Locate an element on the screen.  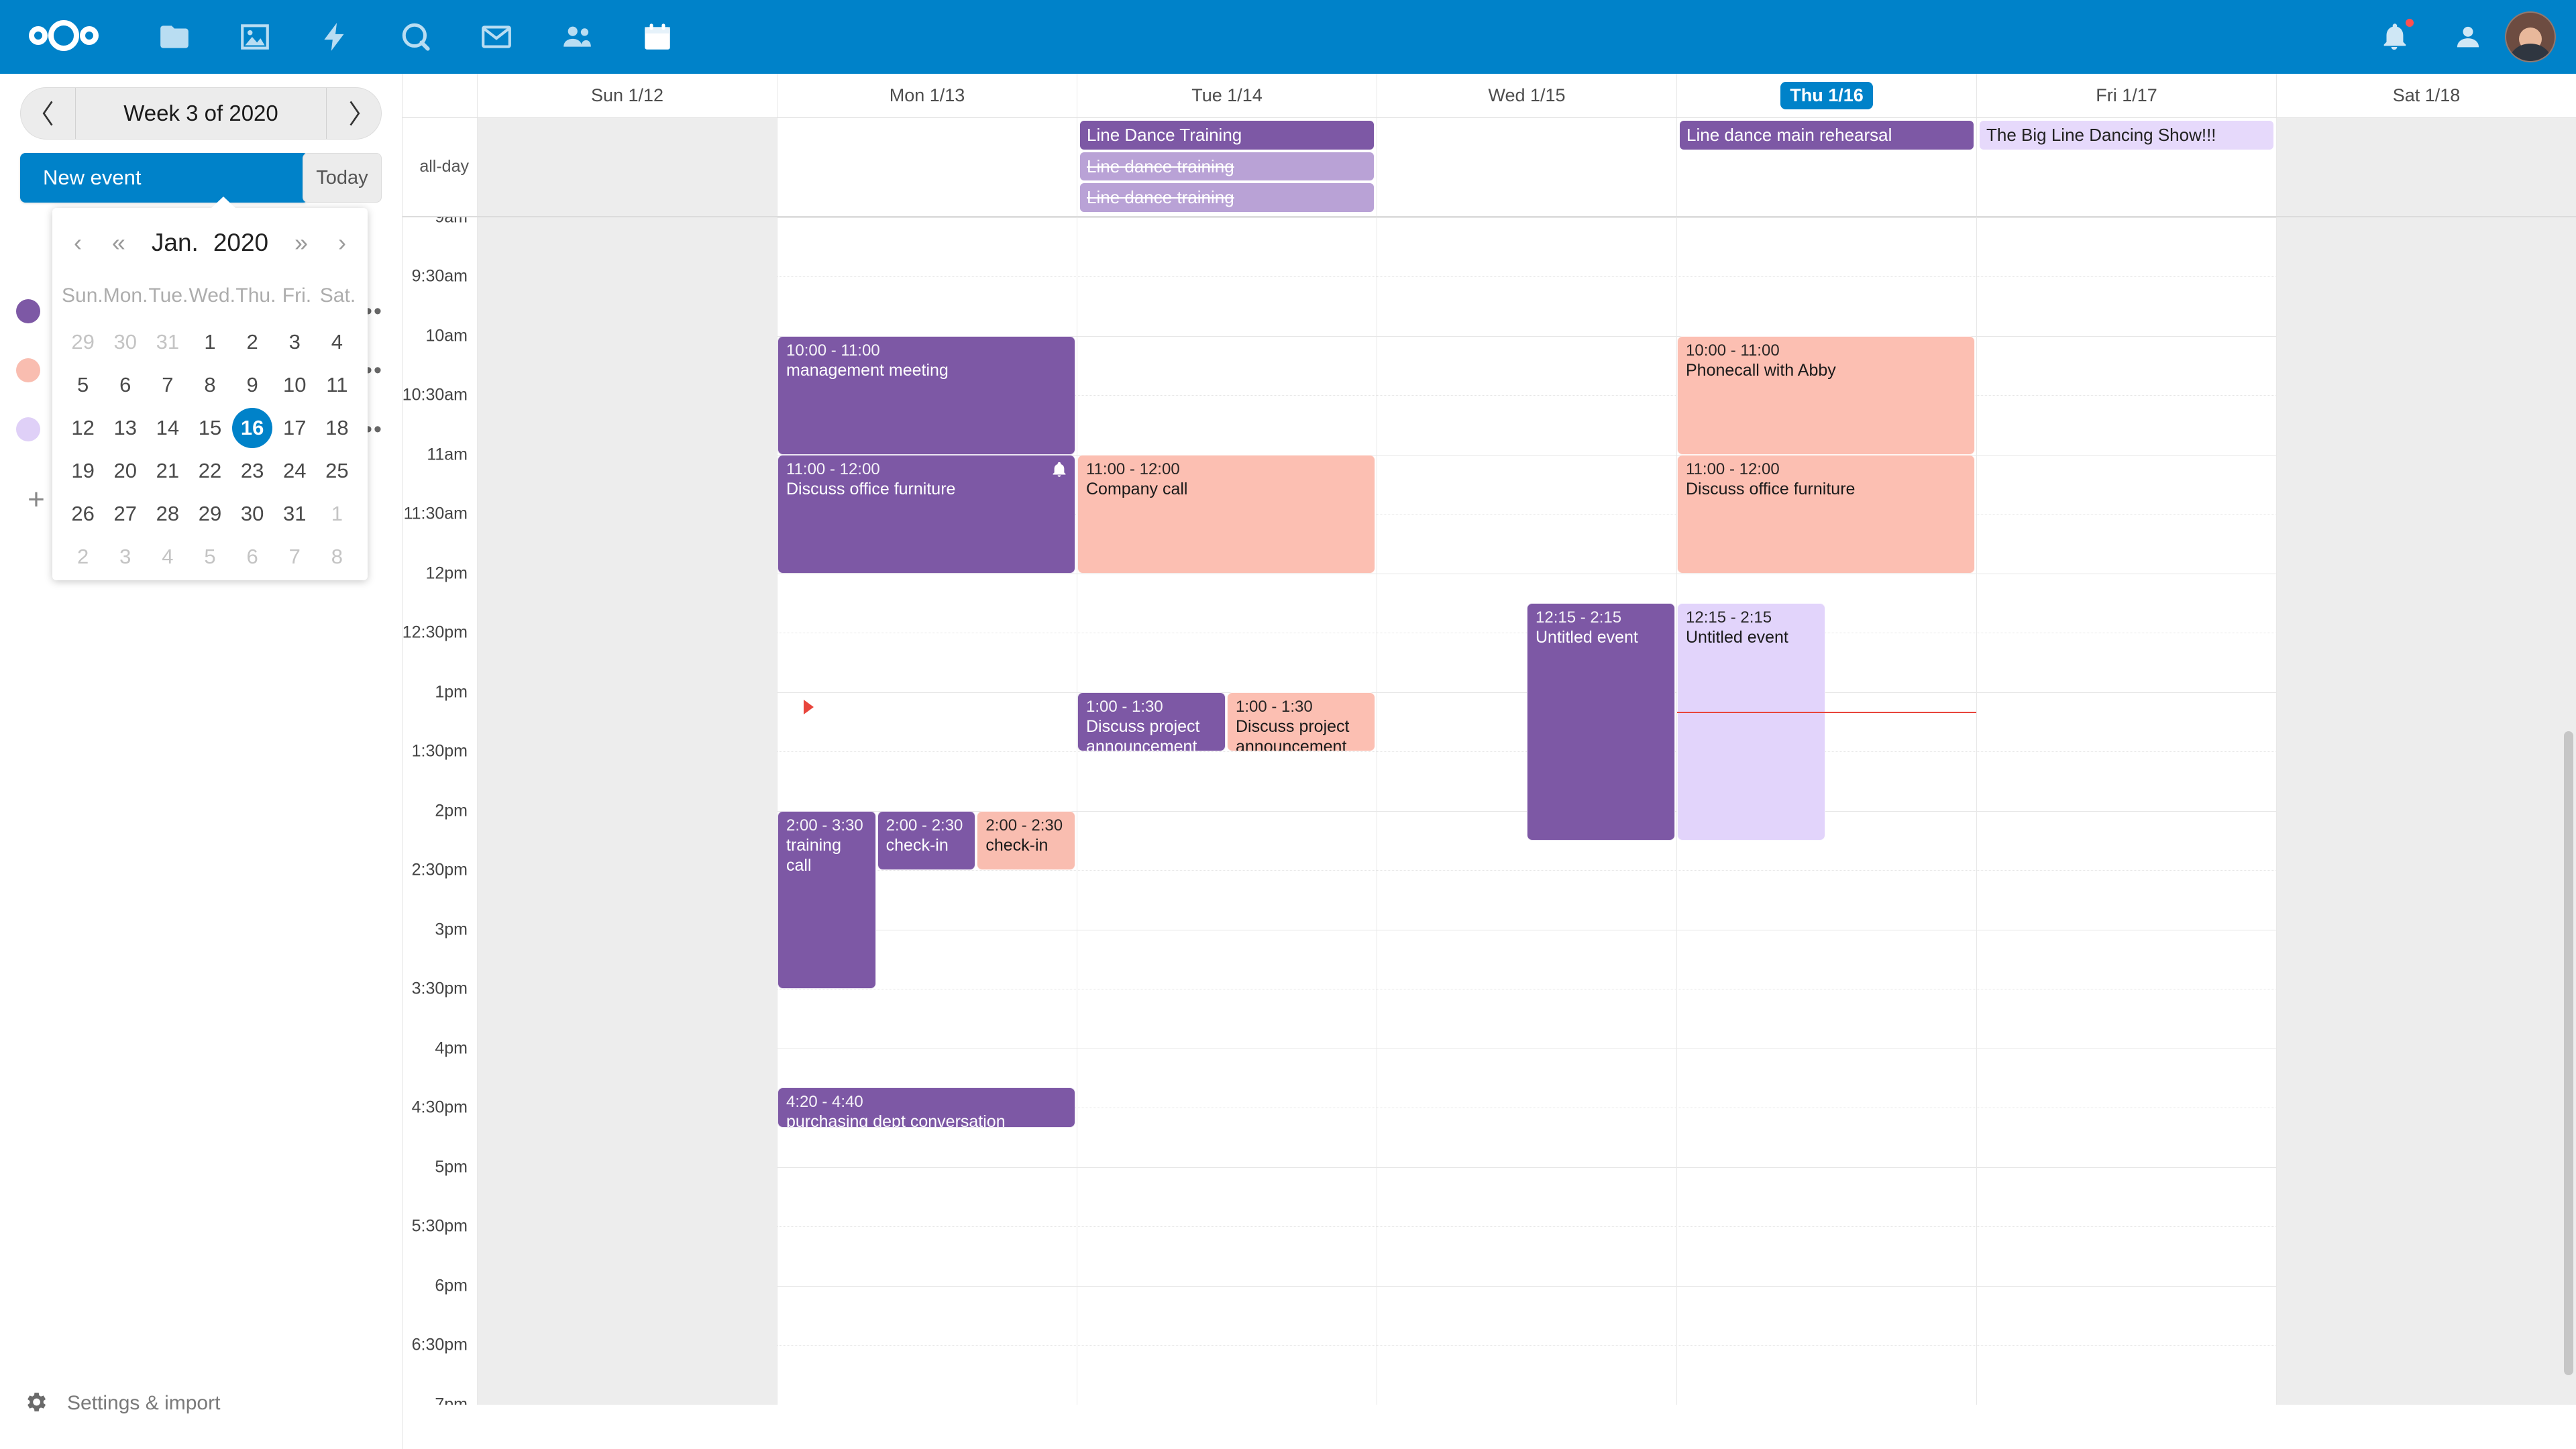
datepicker-day: 18 is located at coordinates (337, 428).